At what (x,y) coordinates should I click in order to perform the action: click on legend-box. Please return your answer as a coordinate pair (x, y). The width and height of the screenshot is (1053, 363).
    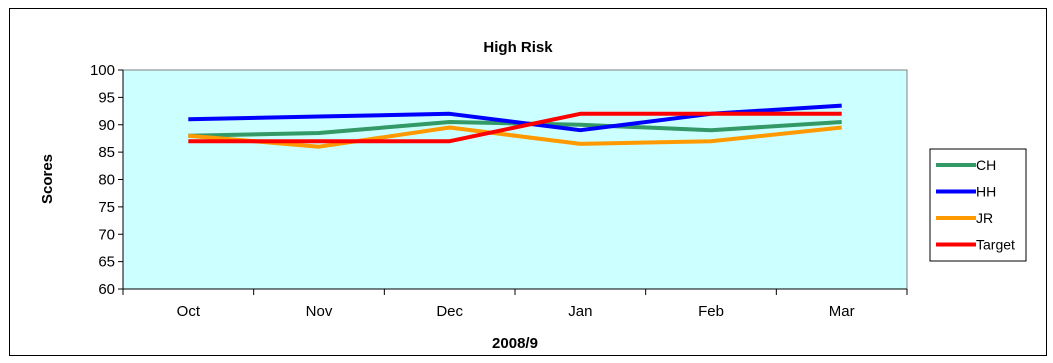
    Looking at the image, I should click on (978, 205).